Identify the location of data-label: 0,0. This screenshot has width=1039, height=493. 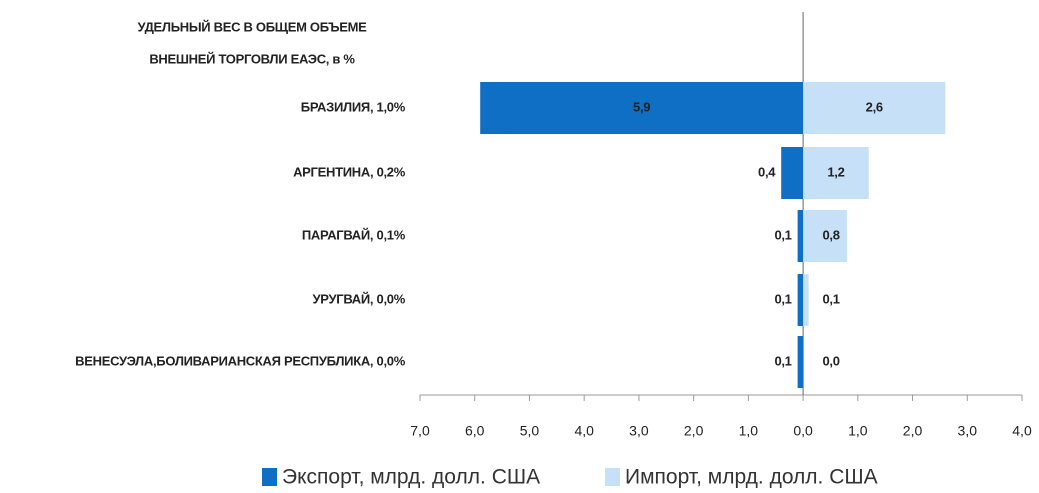
(831, 360).